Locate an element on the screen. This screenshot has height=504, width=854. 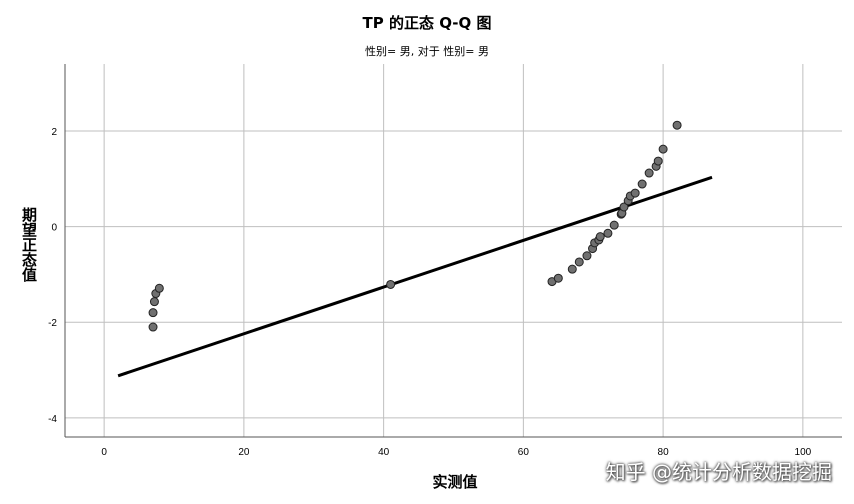
watermark: 知乎 @统计分析数据挖掘 is located at coordinates (718, 472).